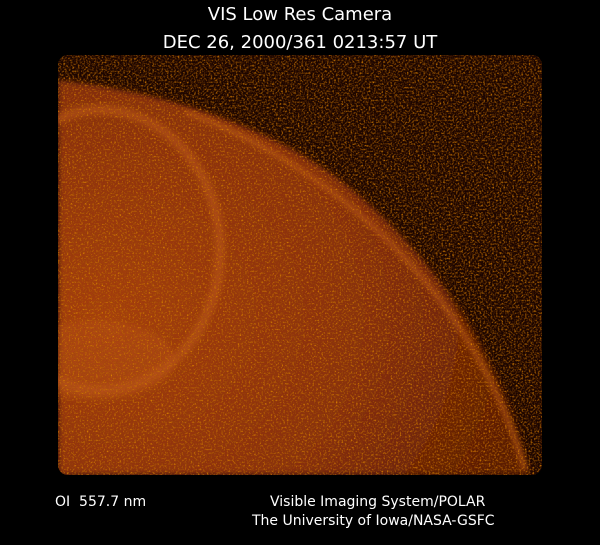 The width and height of the screenshot is (600, 545). What do you see at coordinates (300, 14) in the screenshot?
I see `title: VIS Low Res Camera` at bounding box center [300, 14].